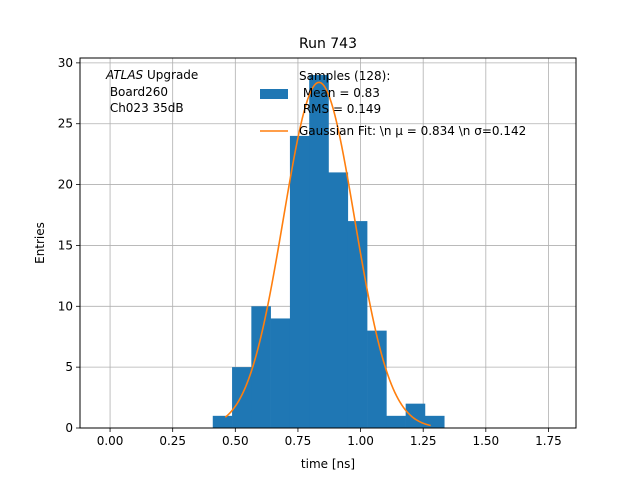 The width and height of the screenshot is (640, 480). I want to click on y-tick-label: 20, so click(65, 185).